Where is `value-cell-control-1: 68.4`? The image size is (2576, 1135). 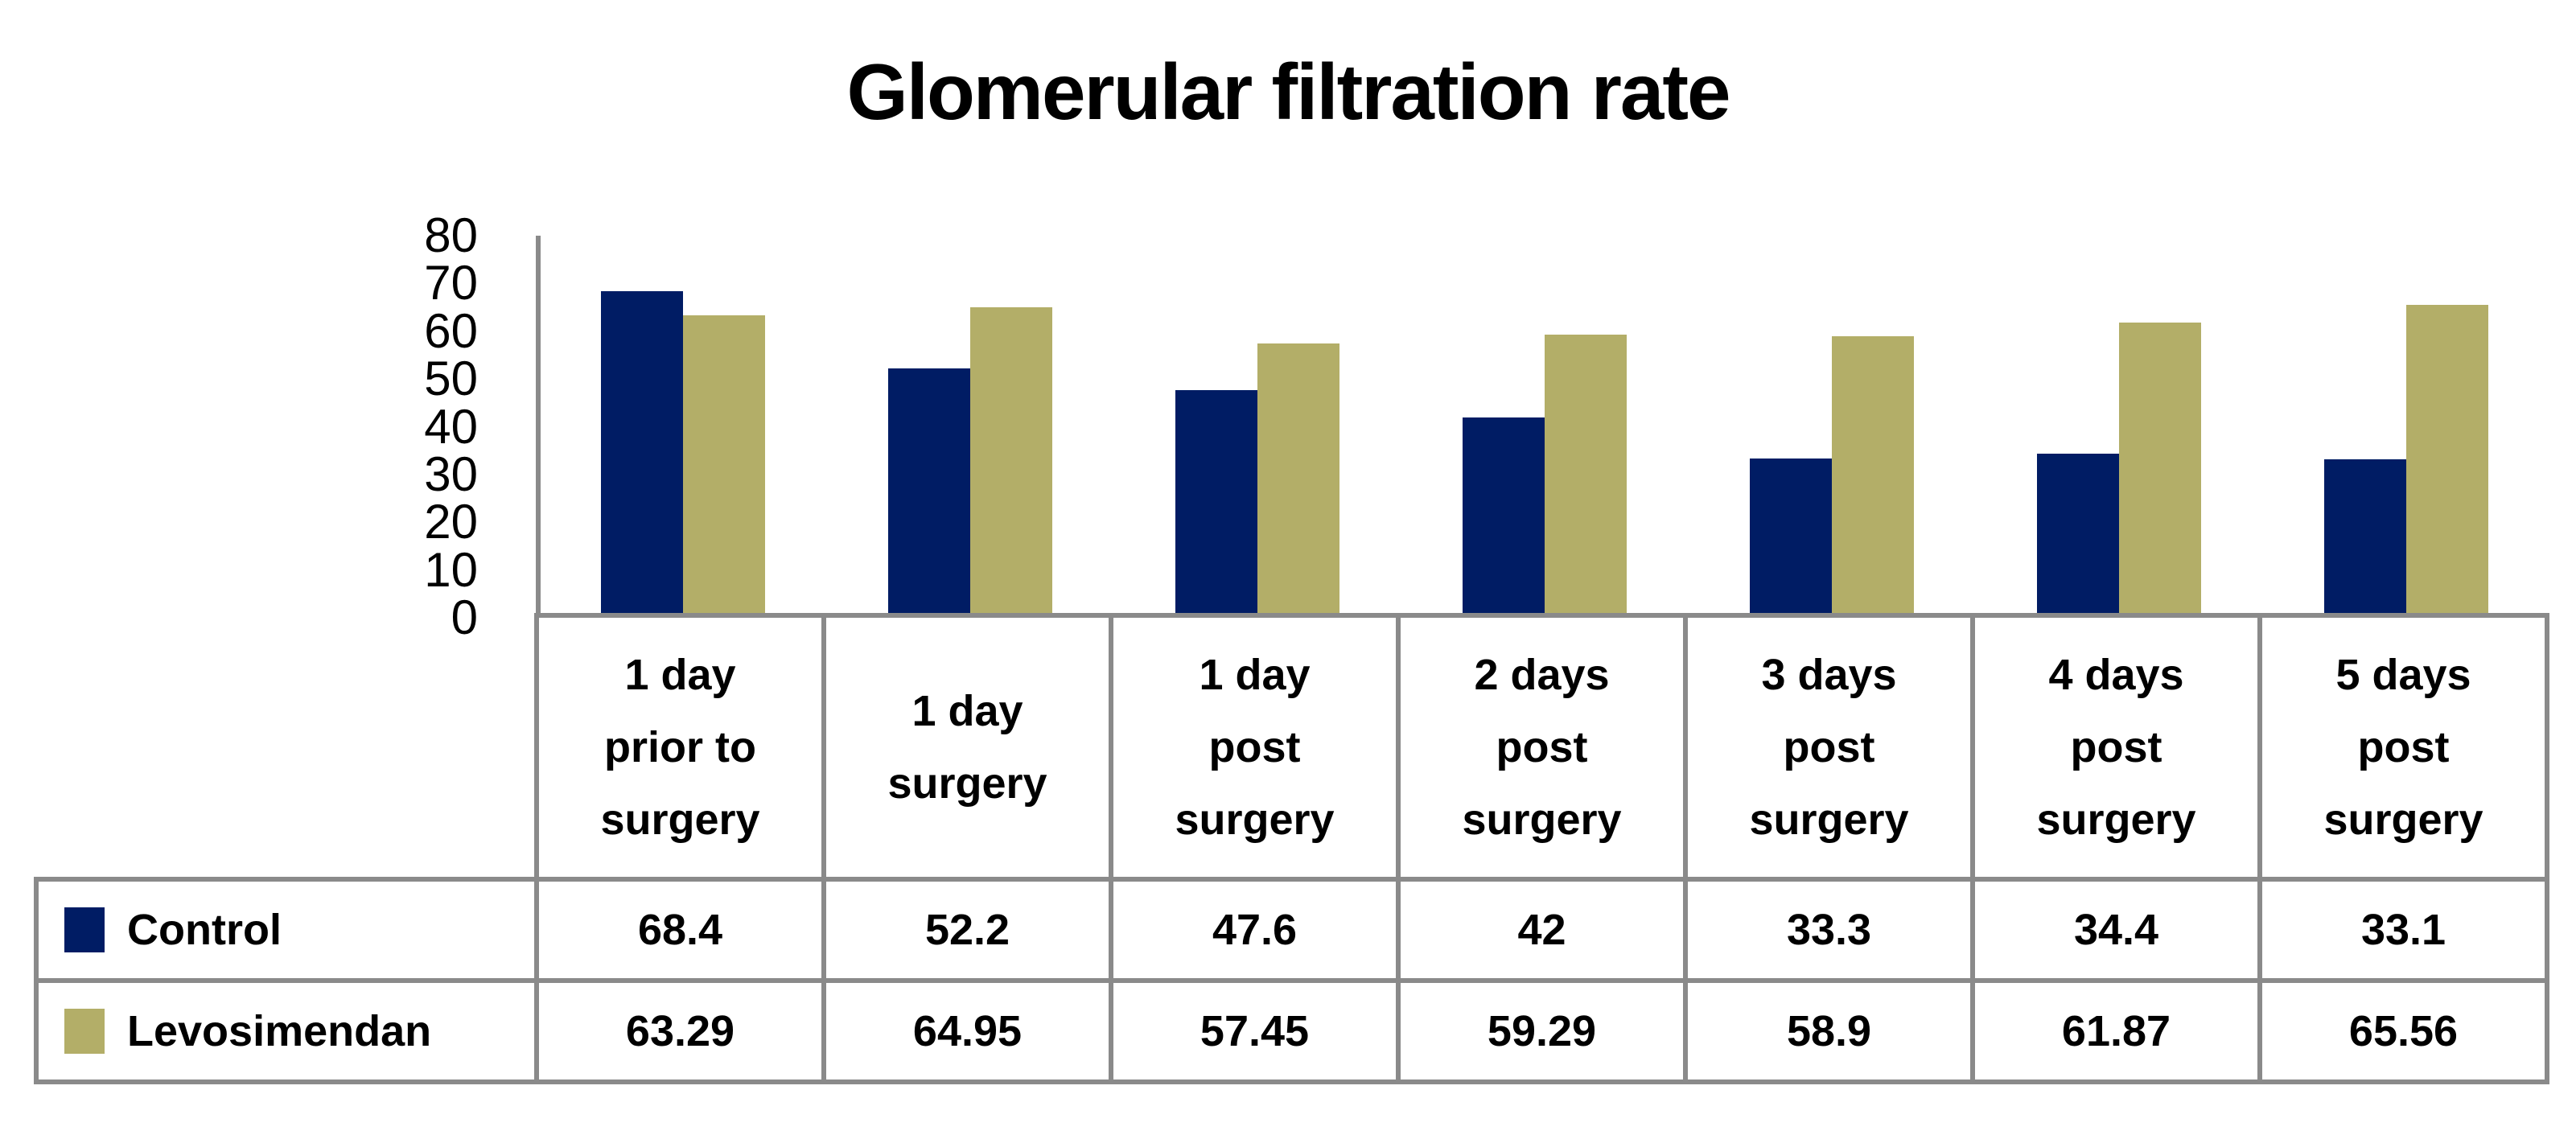 value-cell-control-1: 68.4 is located at coordinates (680, 930).